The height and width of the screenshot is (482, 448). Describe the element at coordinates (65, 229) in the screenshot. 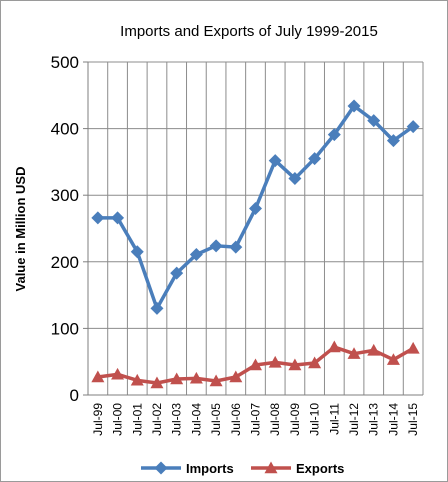

I see `y-tick-labels: 0 100 200 300 400 500` at that location.